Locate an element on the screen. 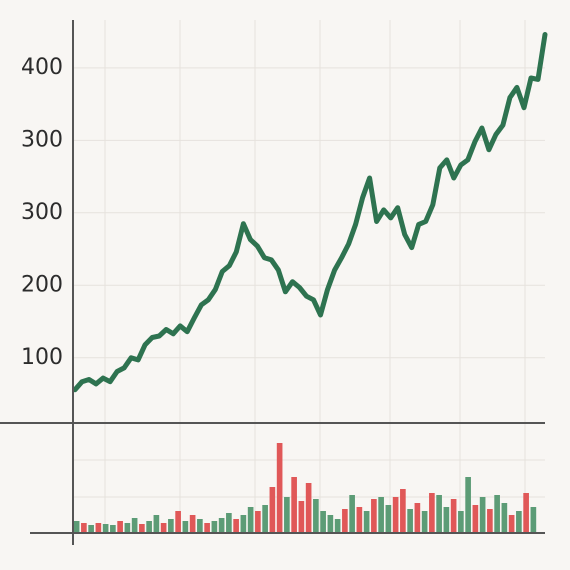 The image size is (570, 570). y-tick-label: 200 is located at coordinates (42, 284).